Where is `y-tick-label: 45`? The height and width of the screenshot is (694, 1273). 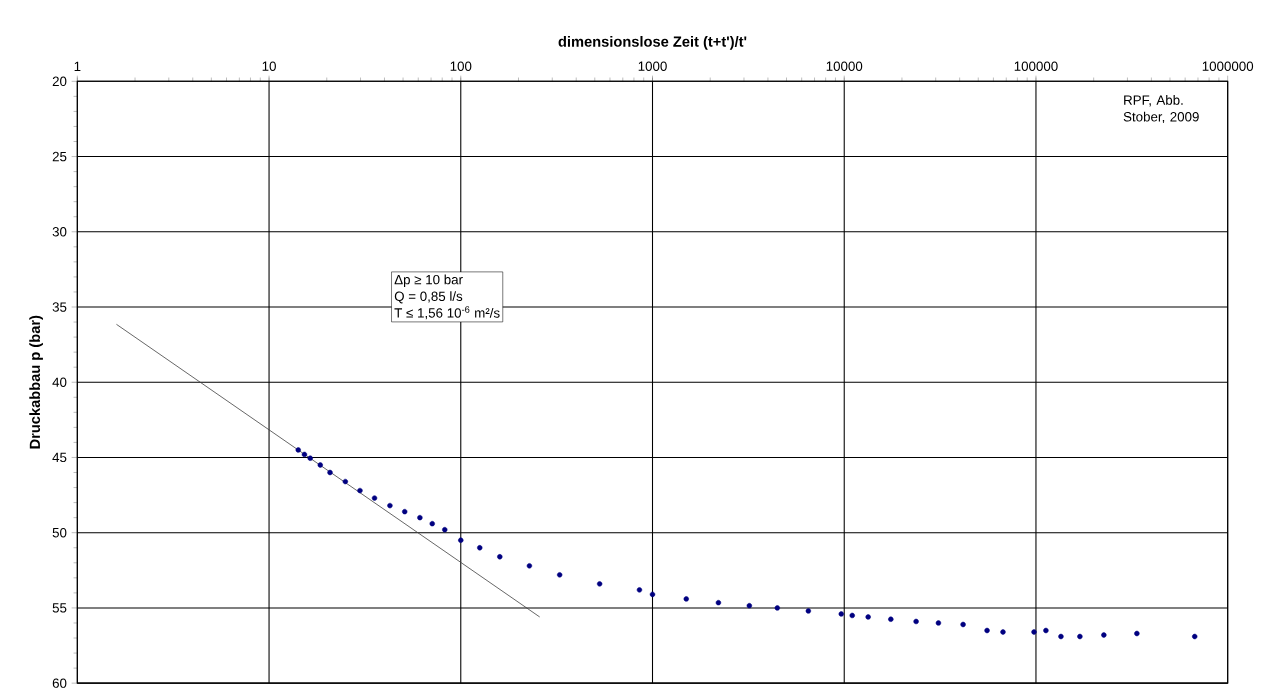
y-tick-label: 45 is located at coordinates (59, 457).